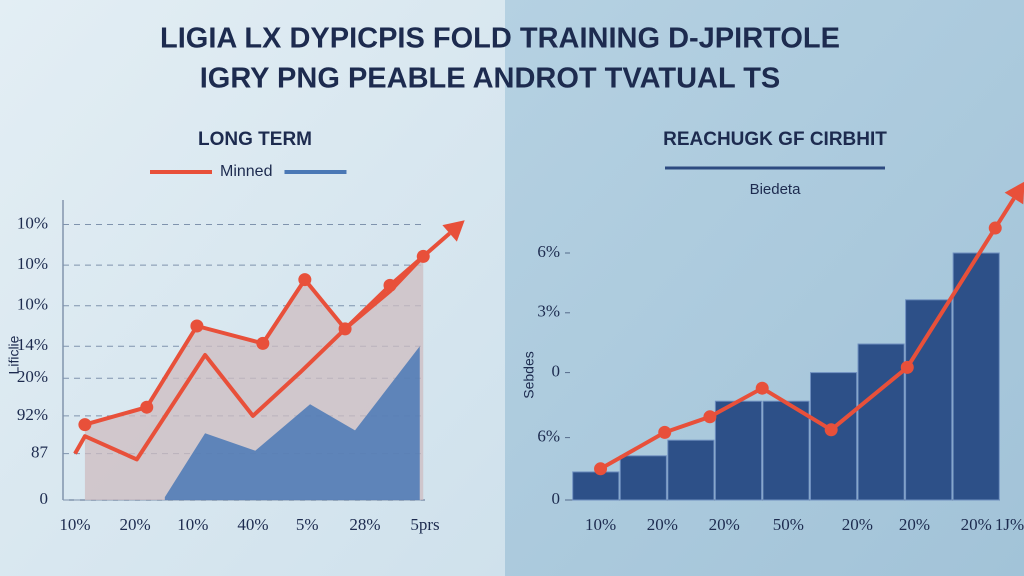  I want to click on chart-title: REACHUGK GF CIRBHIT, so click(775, 139).